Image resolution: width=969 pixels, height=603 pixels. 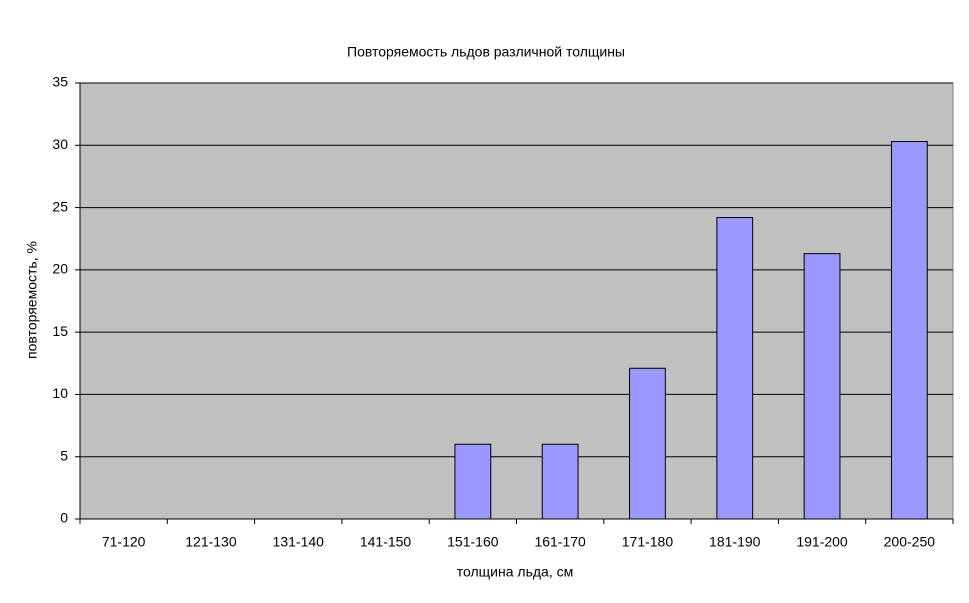 I want to click on x-tick-label: 191-200, so click(x=822, y=542).